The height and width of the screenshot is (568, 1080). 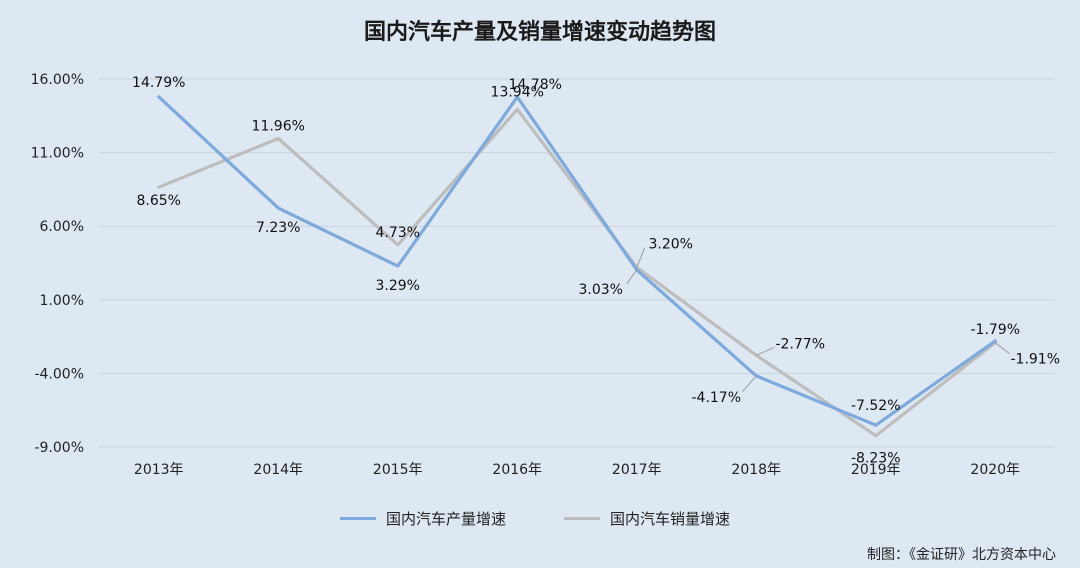 I want to click on data-label: -7.52%, so click(x=876, y=406).